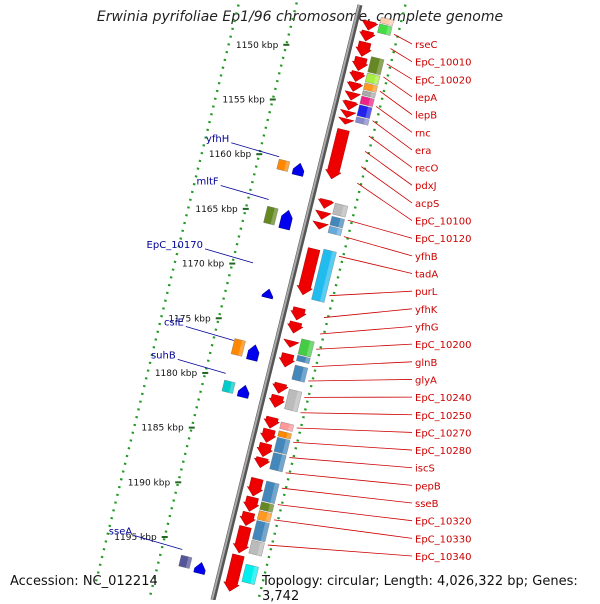 This screenshot has height=604, width=600. Describe the element at coordinates (443, 522) in the screenshot. I see `gene-label-EpC_10320: EpC_10320` at that location.